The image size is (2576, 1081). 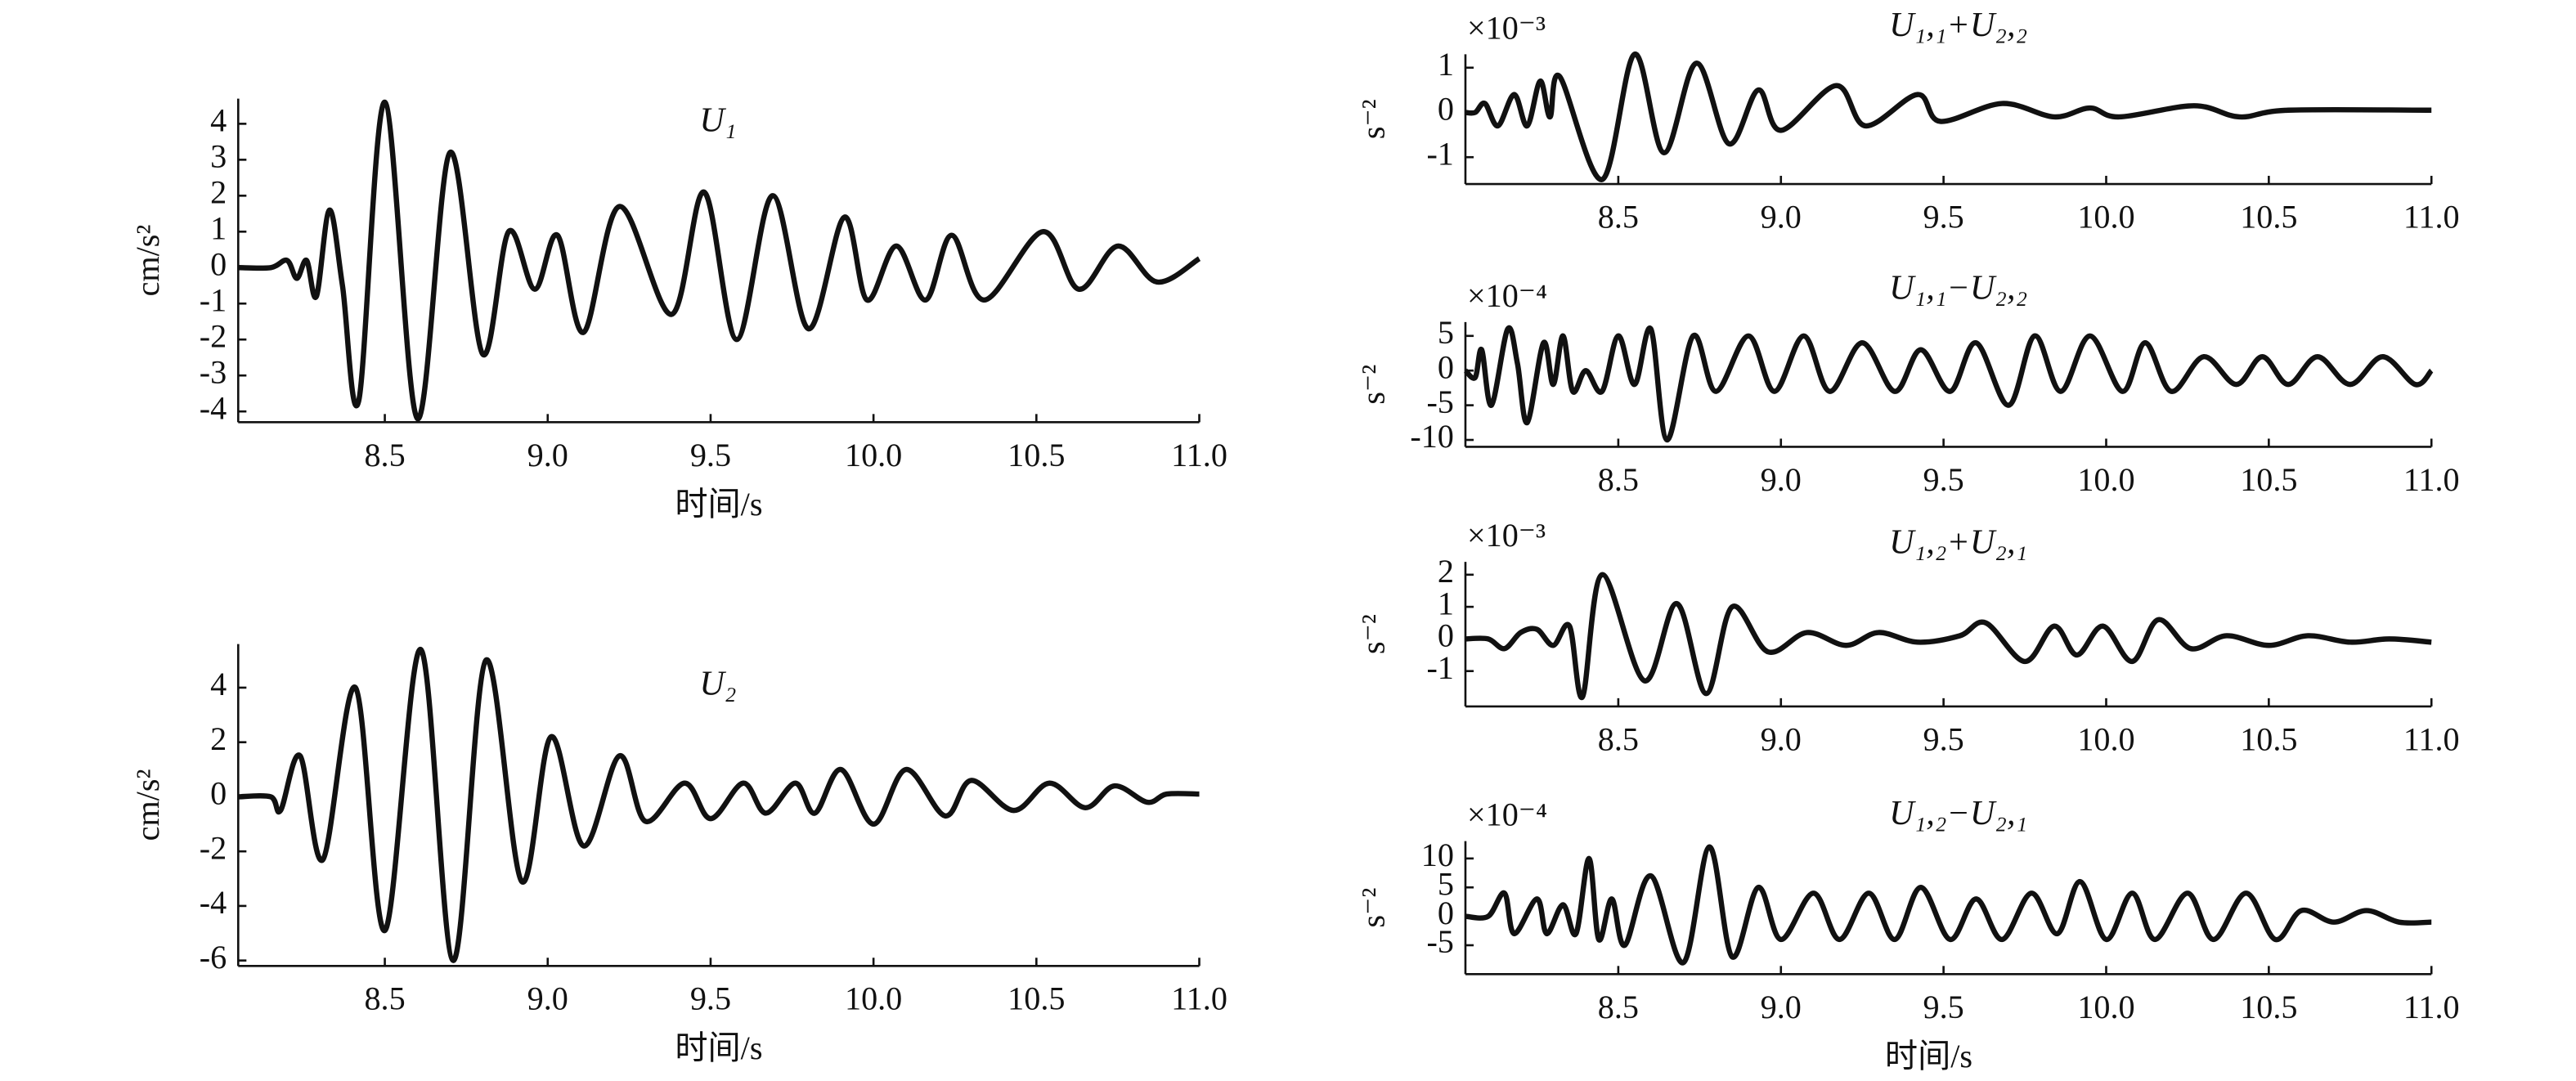 What do you see at coordinates (1958, 25) in the screenshot?
I see `subplot-title: U₁,₁+U₂,₂` at bounding box center [1958, 25].